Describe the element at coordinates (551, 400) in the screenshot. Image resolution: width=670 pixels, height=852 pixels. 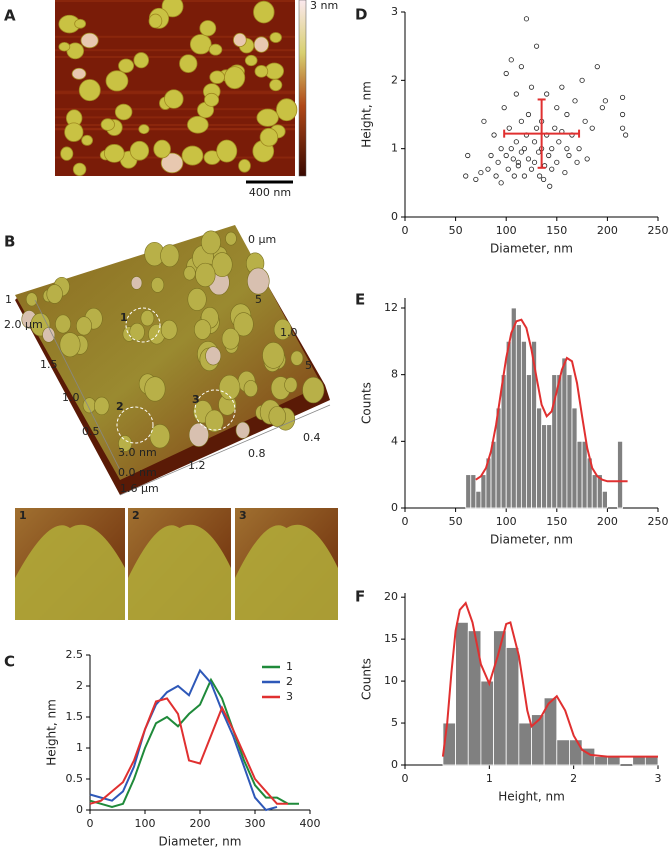
I see `fit-line` at that location.